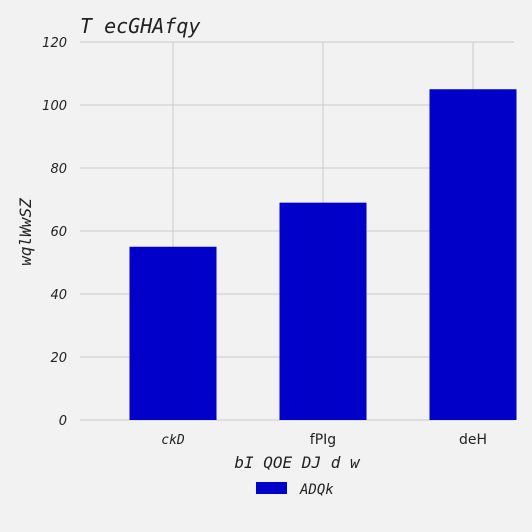  What do you see at coordinates (316, 490) in the screenshot?
I see `legend-label: ADQk` at bounding box center [316, 490].